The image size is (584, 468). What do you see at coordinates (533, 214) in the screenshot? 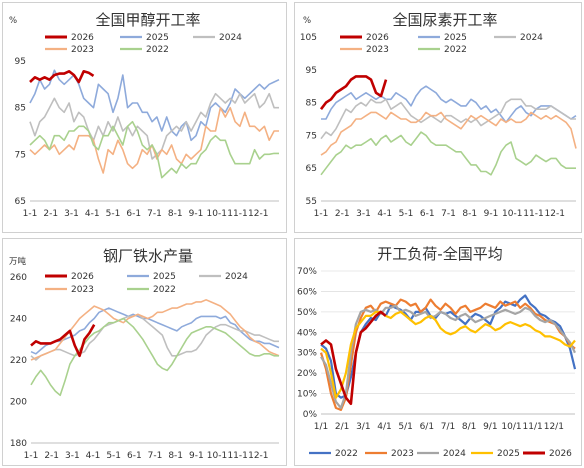
I see `x-tick-label: 11-1` at bounding box center [533, 214].